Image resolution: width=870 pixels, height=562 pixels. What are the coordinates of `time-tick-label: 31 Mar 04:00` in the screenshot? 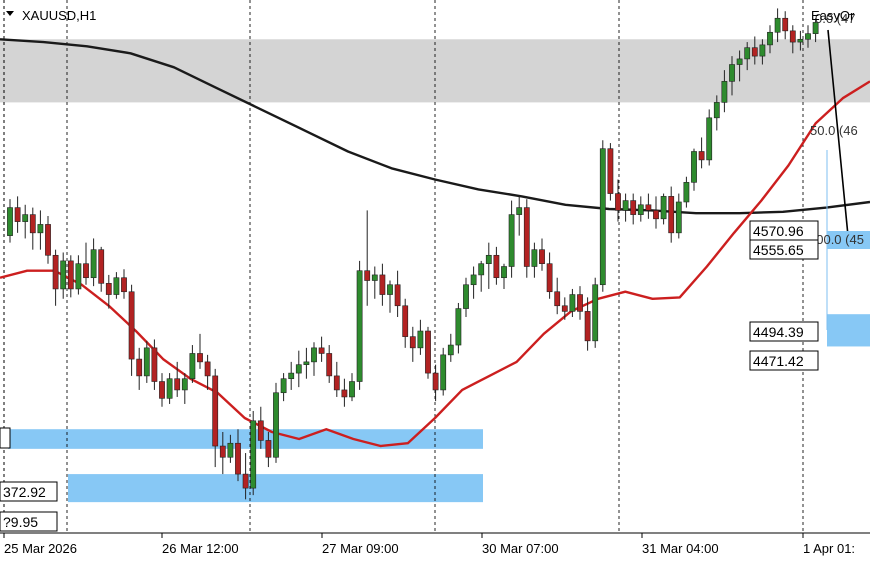 It's located at (680, 548).